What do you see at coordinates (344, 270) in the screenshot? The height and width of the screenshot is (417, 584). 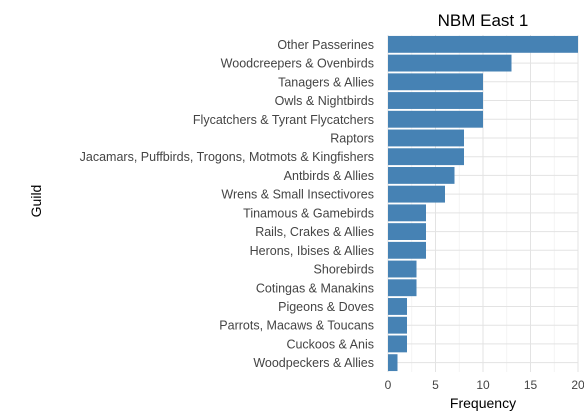 I see `category-label: Shorebirds` at bounding box center [344, 270].